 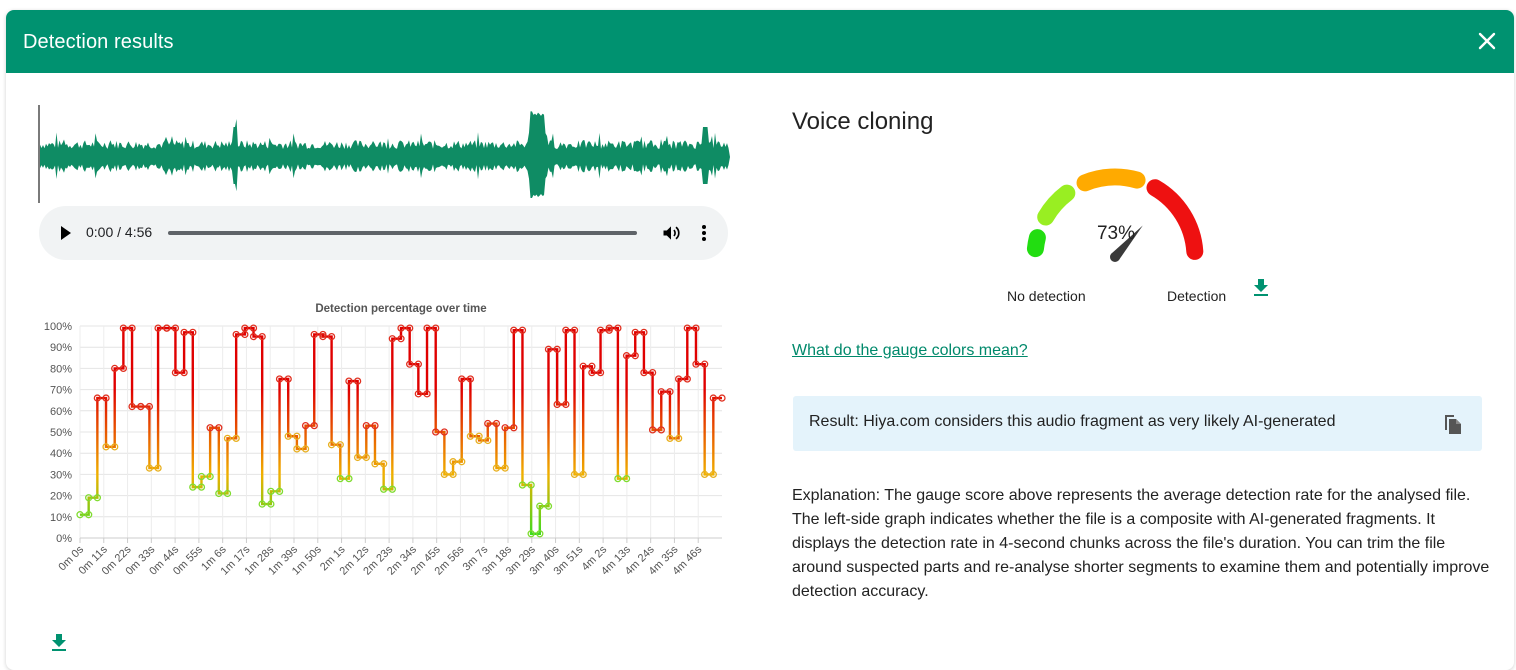 I want to click on gauge-colors-link: What do the gauge colors mean?, so click(x=910, y=350).